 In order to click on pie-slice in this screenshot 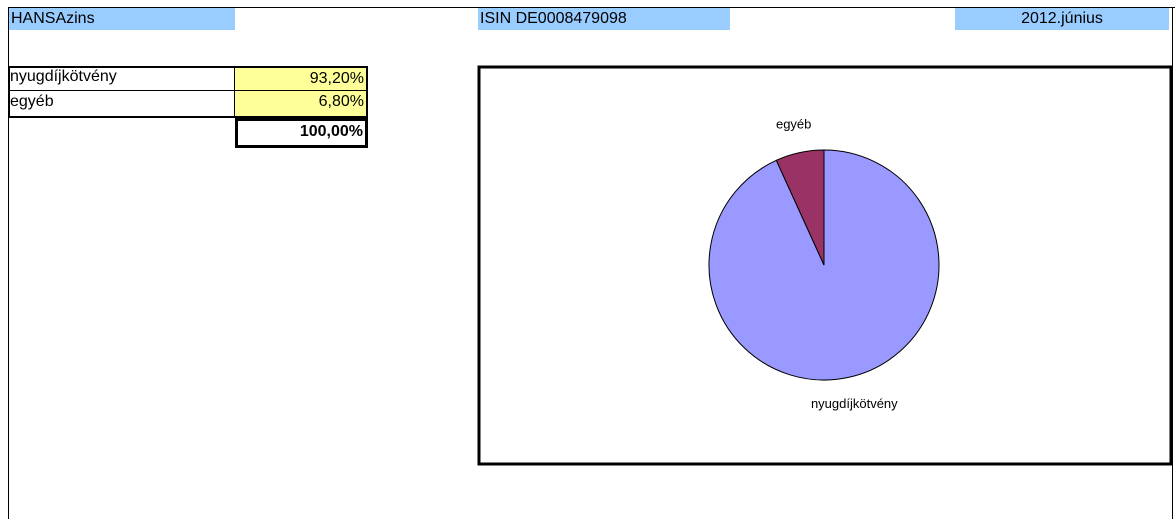, I will do `click(800, 207)`.